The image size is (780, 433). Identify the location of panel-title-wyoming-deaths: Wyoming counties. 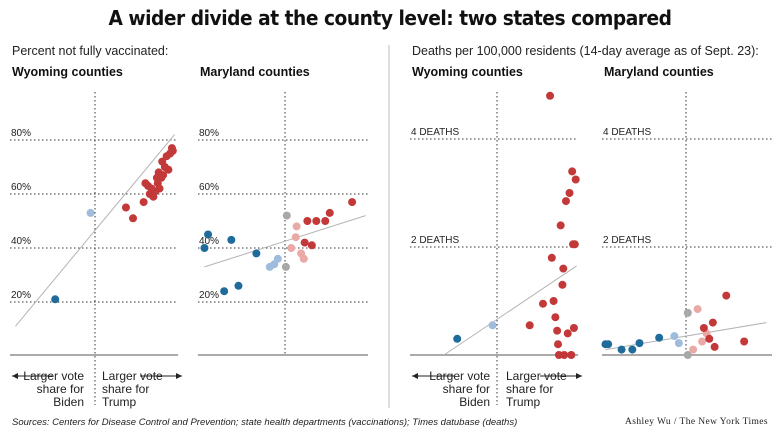
(467, 72).